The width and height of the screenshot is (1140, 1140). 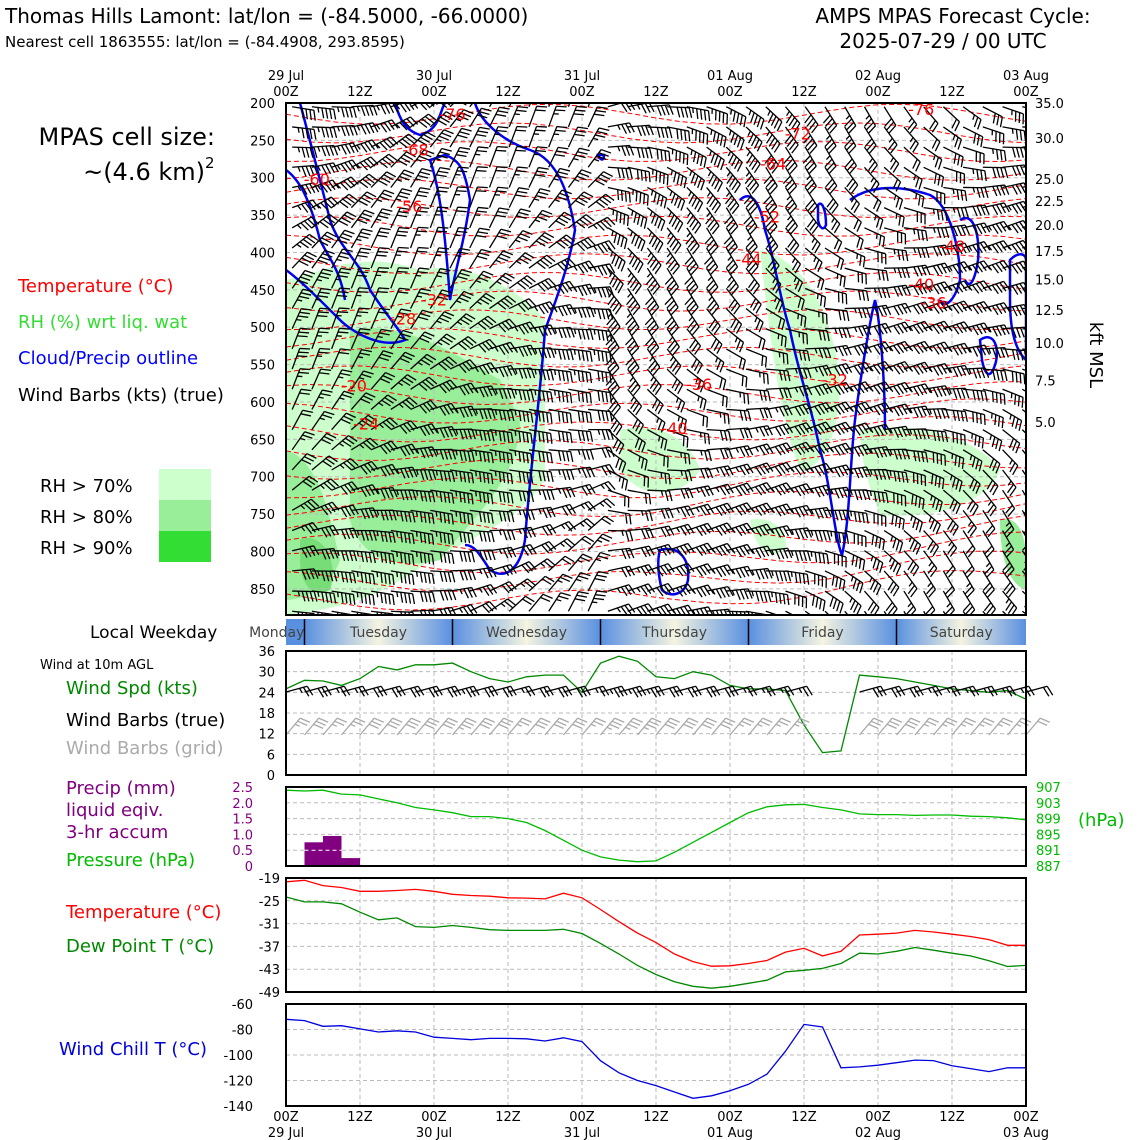 What do you see at coordinates (658, 490) in the screenshot?
I see `barb-staff` at bounding box center [658, 490].